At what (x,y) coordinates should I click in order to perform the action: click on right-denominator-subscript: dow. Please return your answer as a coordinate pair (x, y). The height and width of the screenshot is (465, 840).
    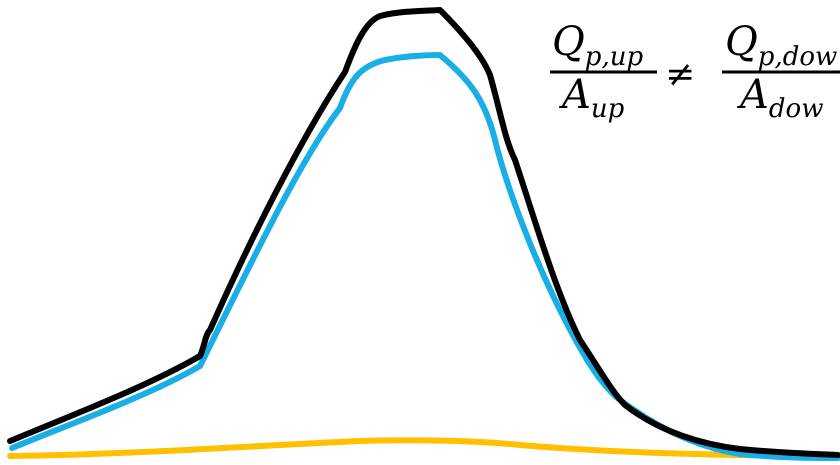
    Looking at the image, I should click on (796, 109).